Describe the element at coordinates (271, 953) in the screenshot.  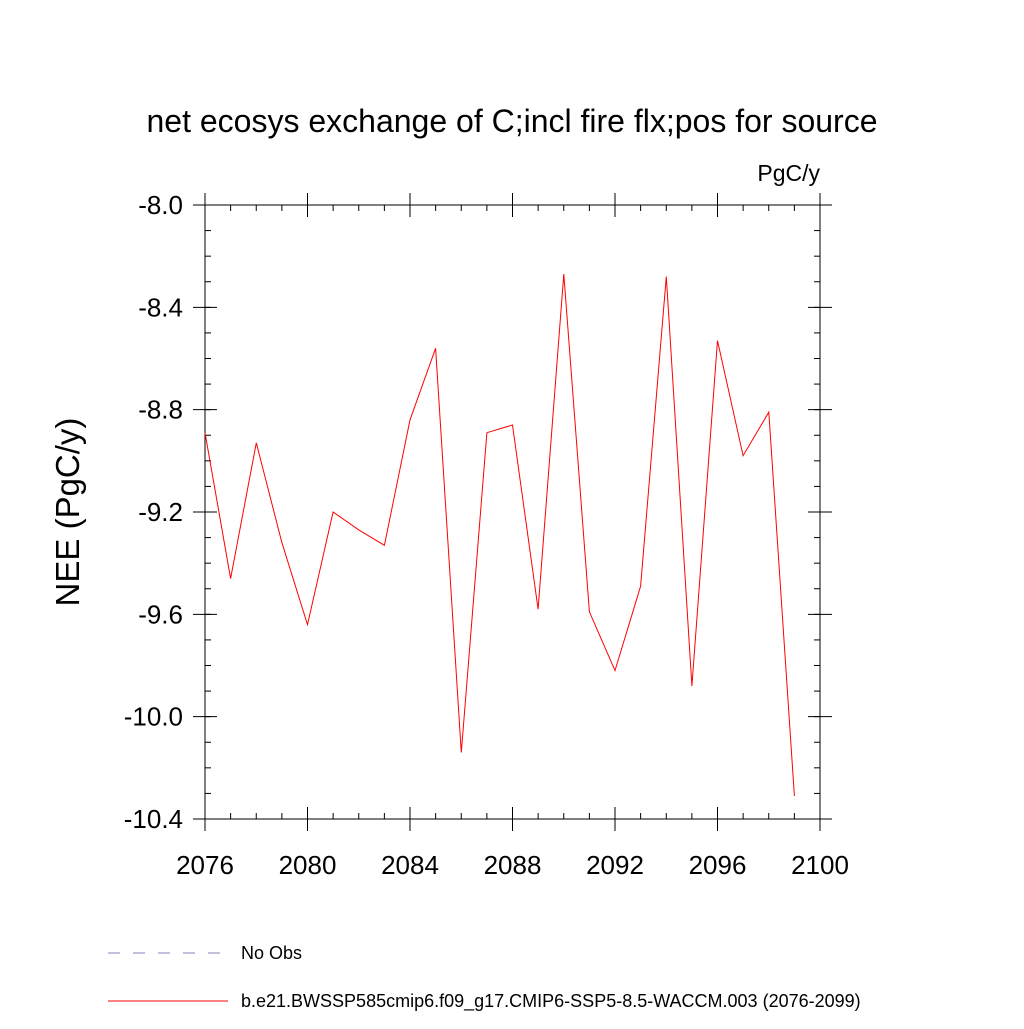
I see `legend-label-no-obs: No Obs` at that location.